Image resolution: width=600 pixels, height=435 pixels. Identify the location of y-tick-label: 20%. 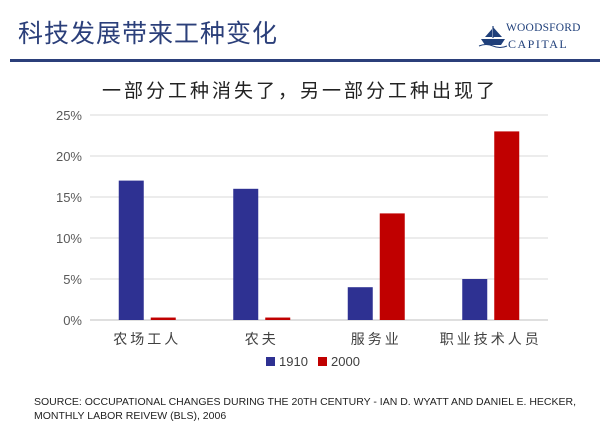
(69, 156).